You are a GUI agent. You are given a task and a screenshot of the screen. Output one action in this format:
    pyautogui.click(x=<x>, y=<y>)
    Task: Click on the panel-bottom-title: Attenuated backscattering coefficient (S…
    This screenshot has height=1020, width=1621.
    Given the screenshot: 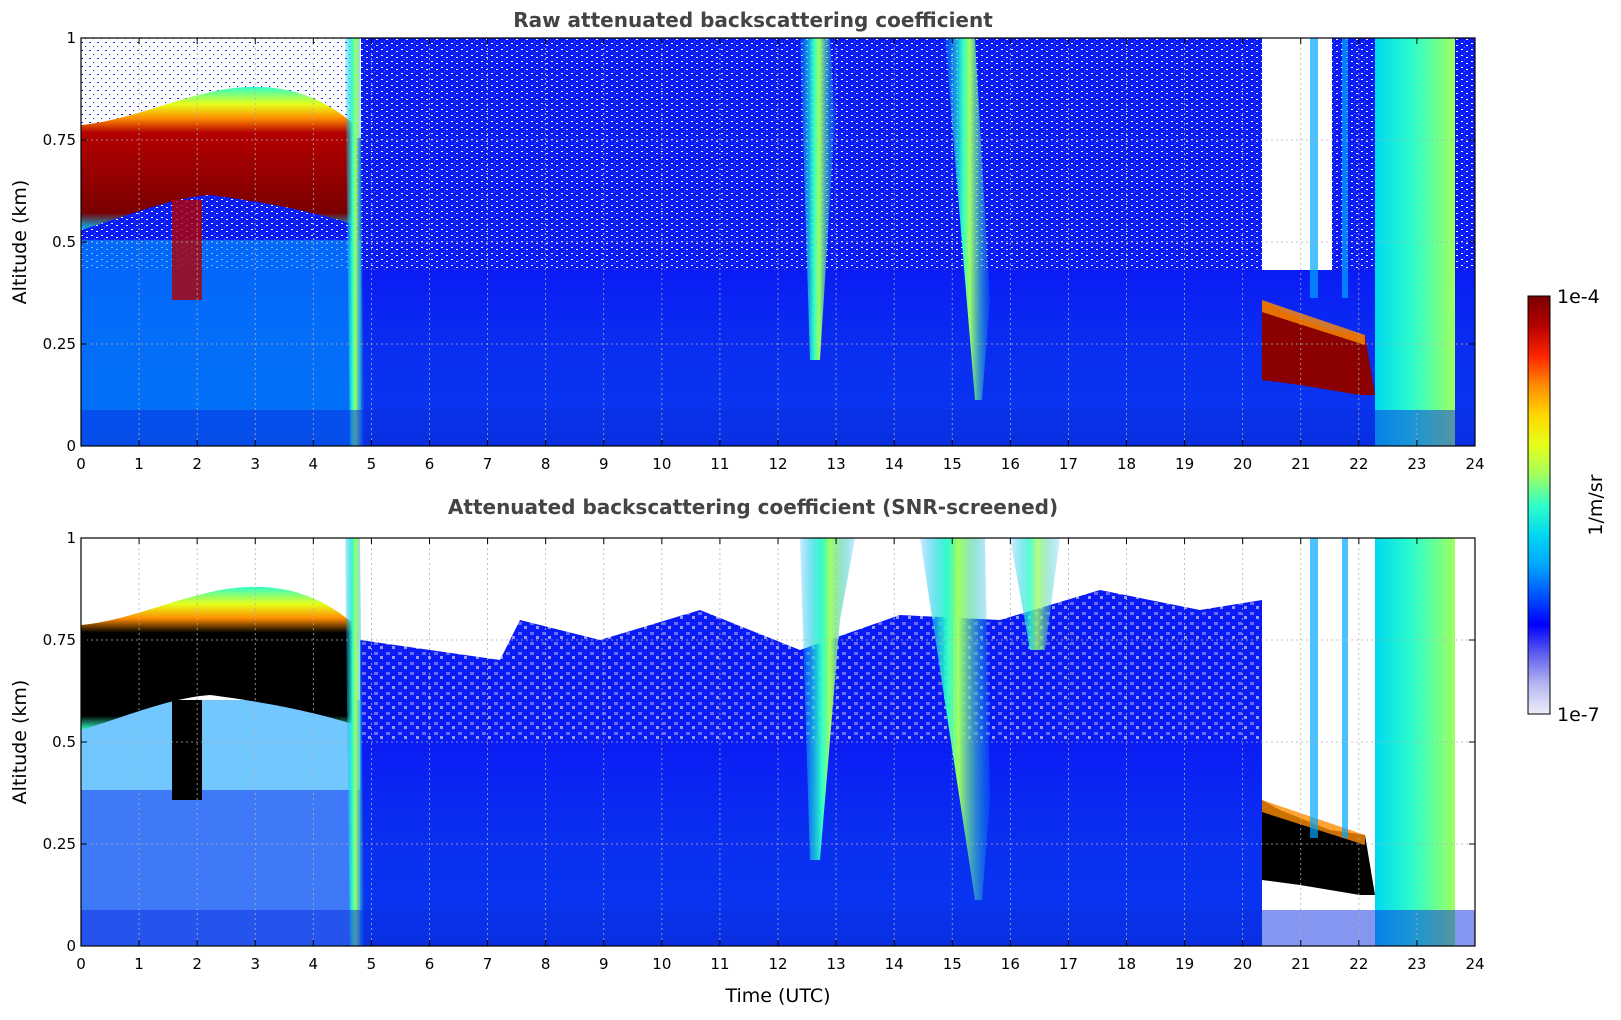 What is the action you would take?
    pyautogui.click(x=753, y=507)
    